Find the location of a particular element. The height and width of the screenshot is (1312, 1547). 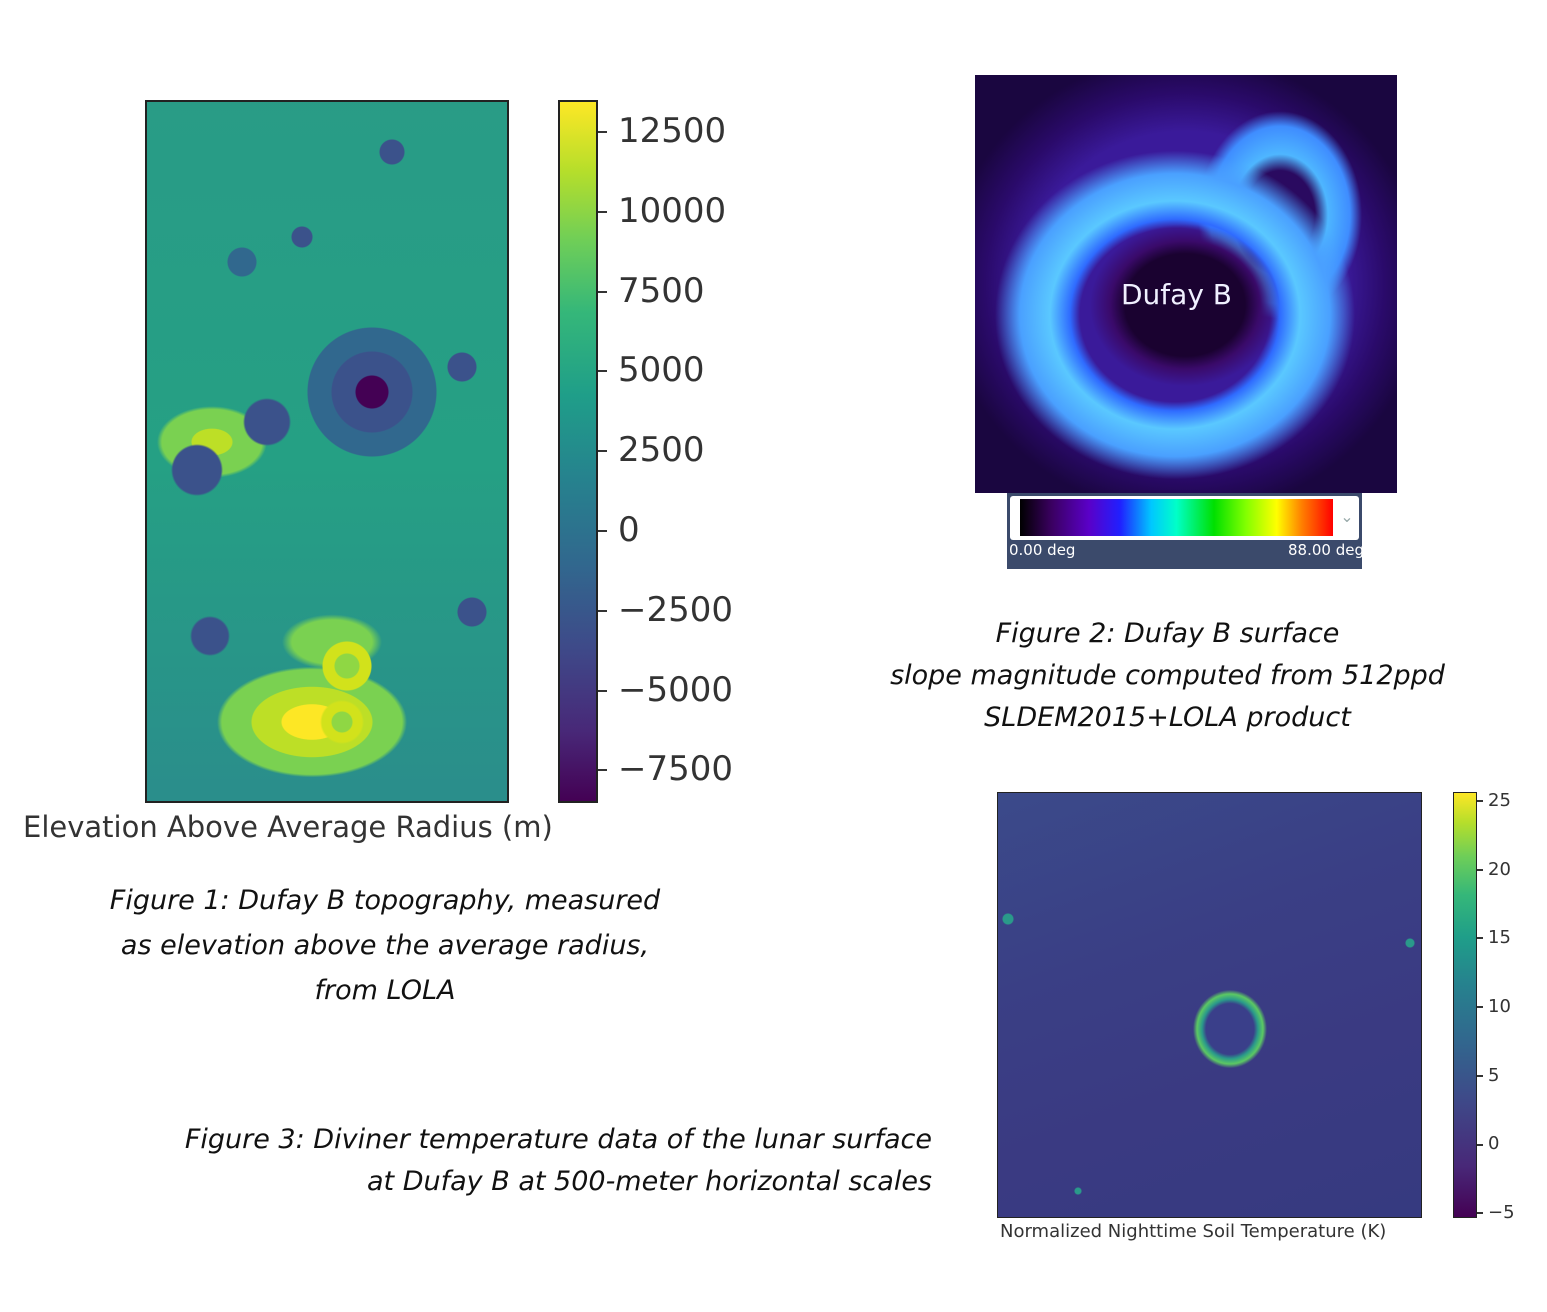

colorbar-tick-label: 2500 is located at coordinates (661, 450).